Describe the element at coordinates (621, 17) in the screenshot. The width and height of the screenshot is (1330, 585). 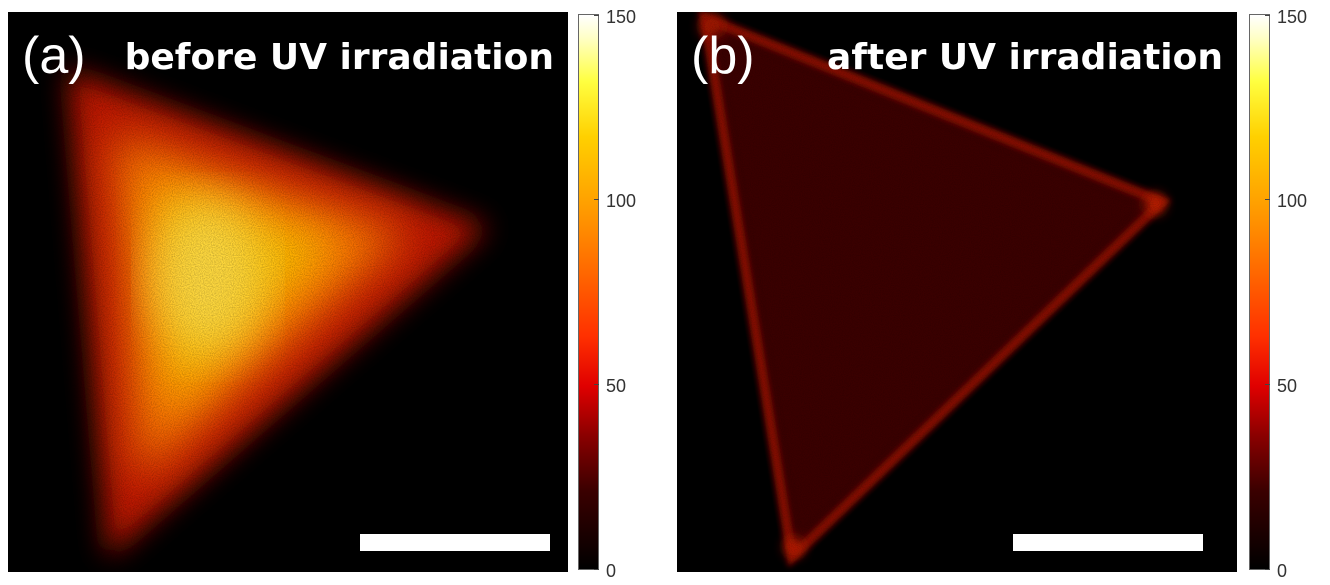
I see `colorbar-a-label-150: 150` at that location.